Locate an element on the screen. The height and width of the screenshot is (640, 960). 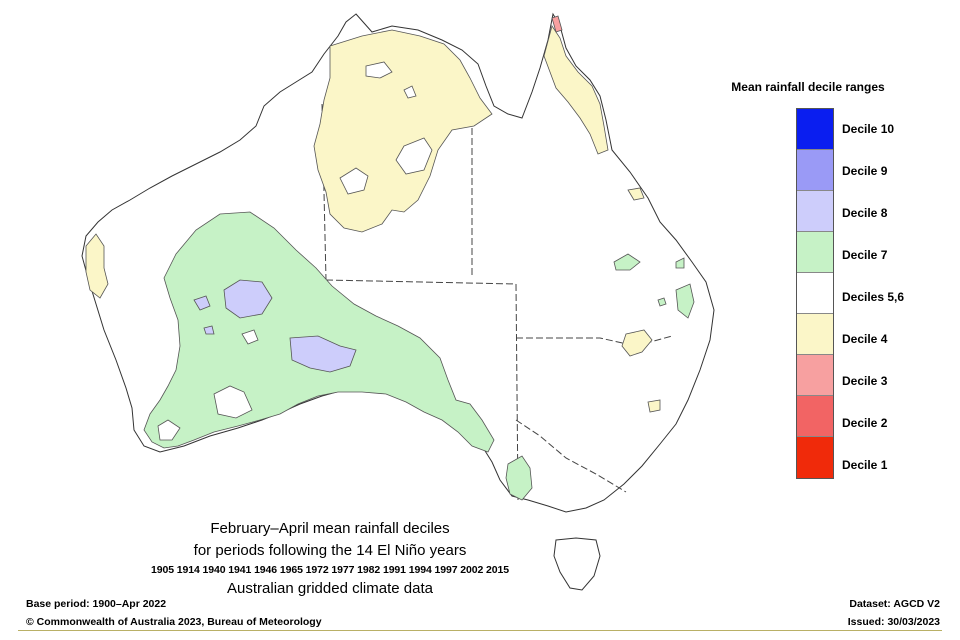
legend-color-bar is located at coordinates (815, 293).